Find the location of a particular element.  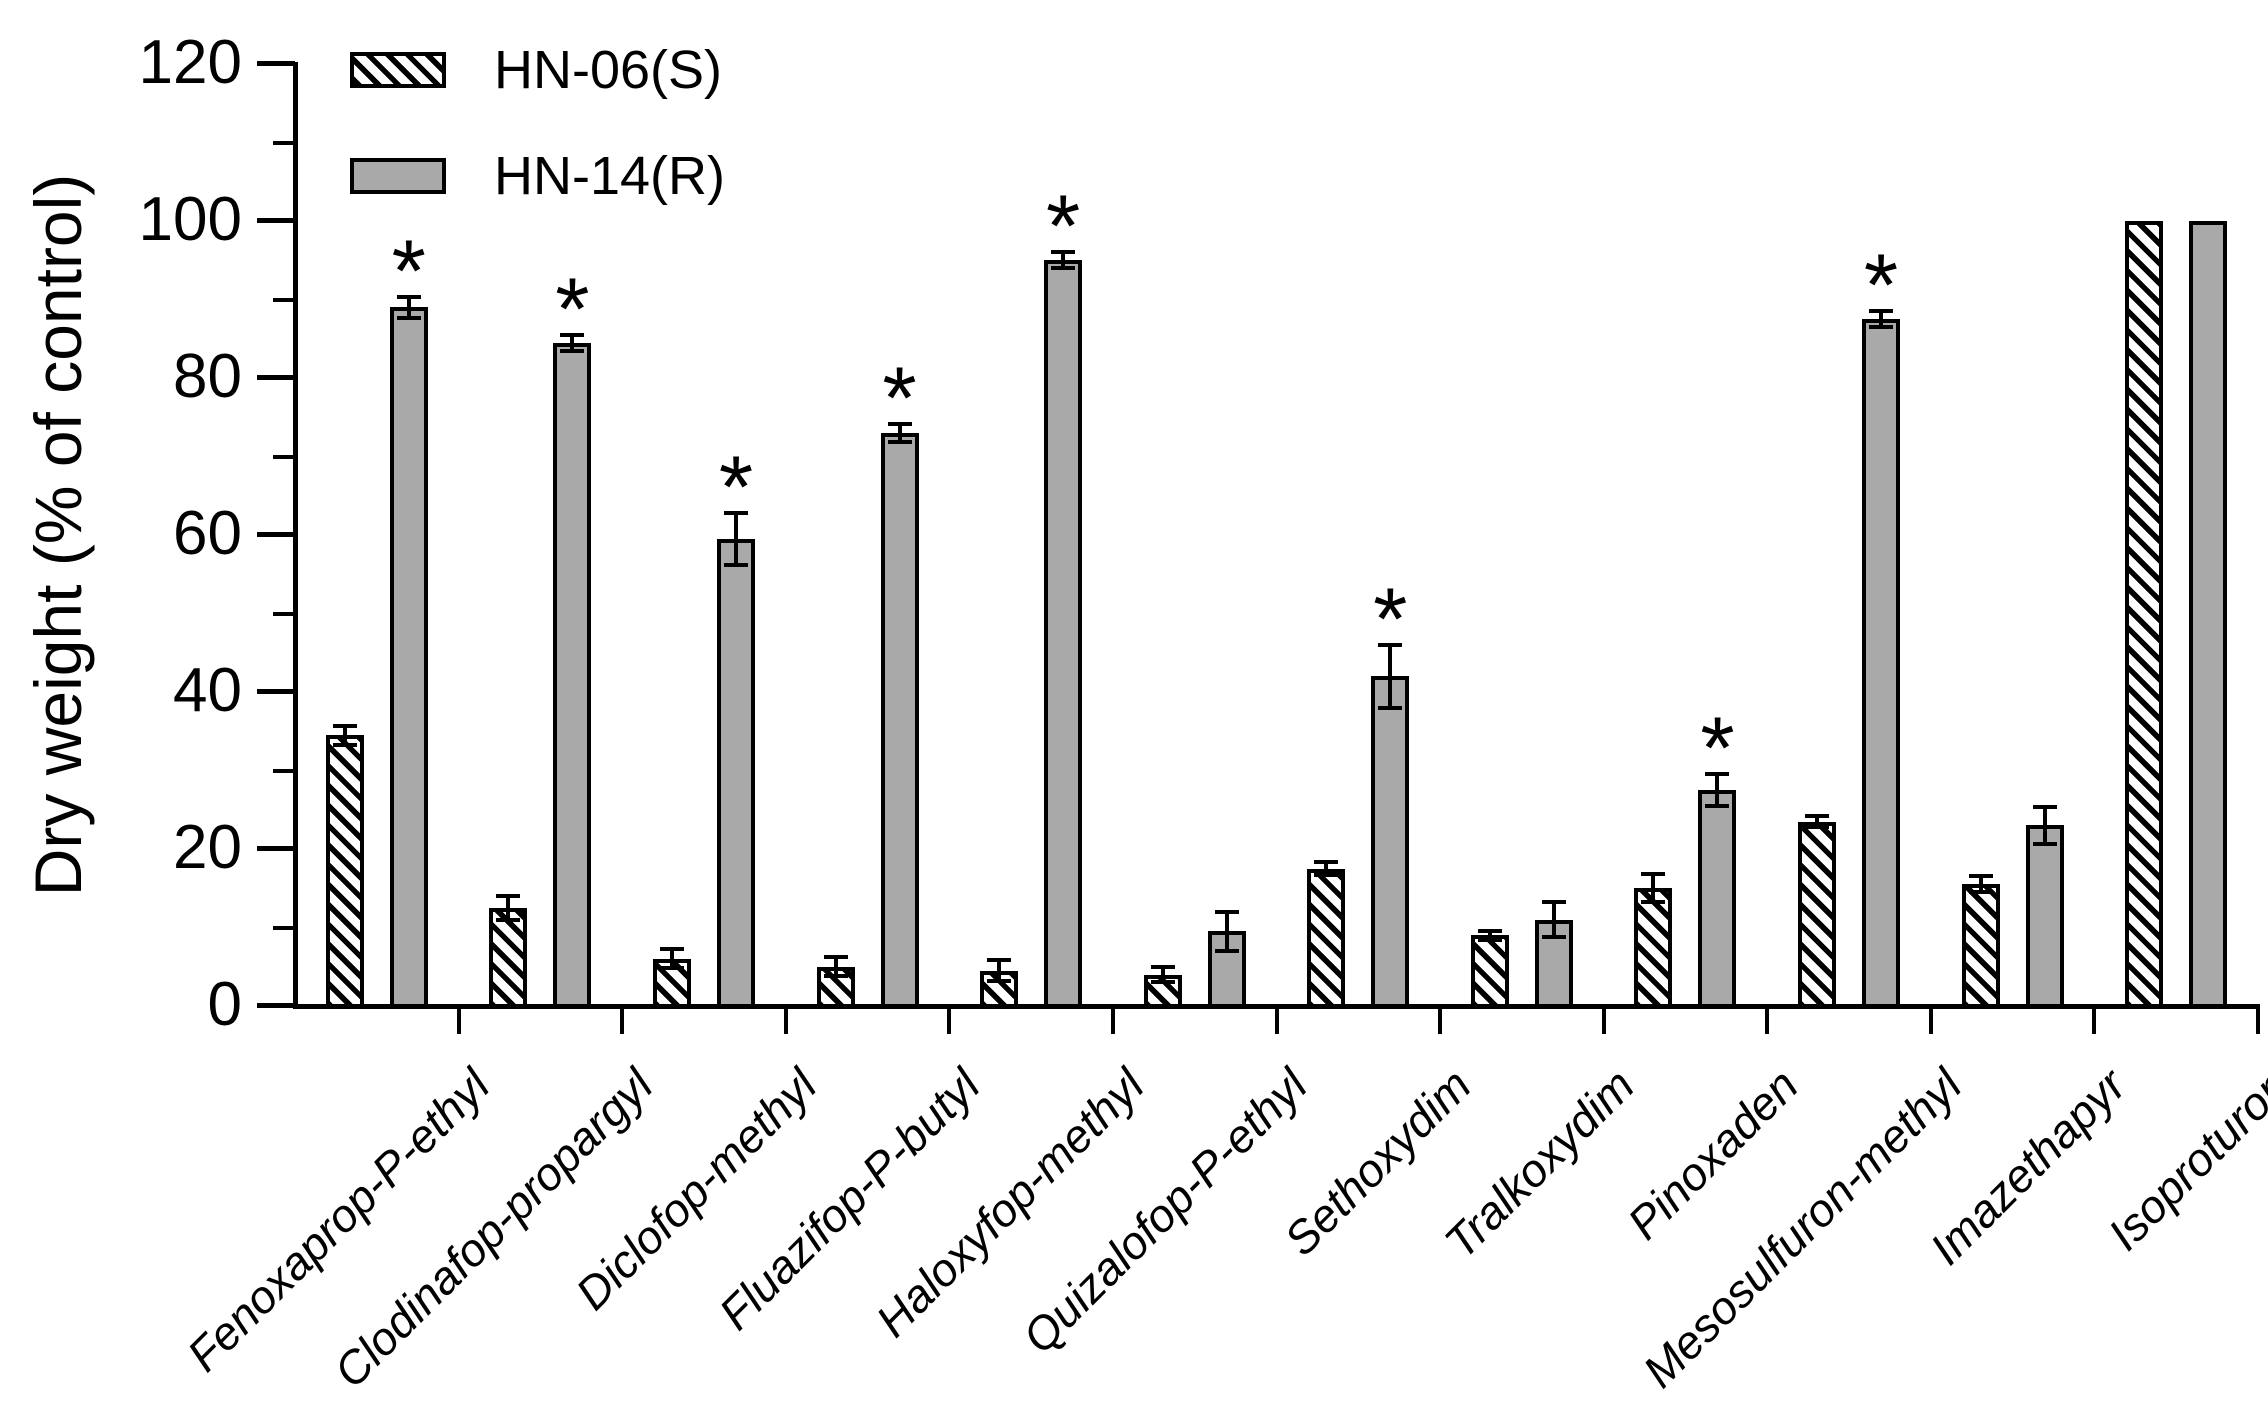

x-category-label: Fenoxaprop-P-ethyl is located at coordinates (338, 1220).